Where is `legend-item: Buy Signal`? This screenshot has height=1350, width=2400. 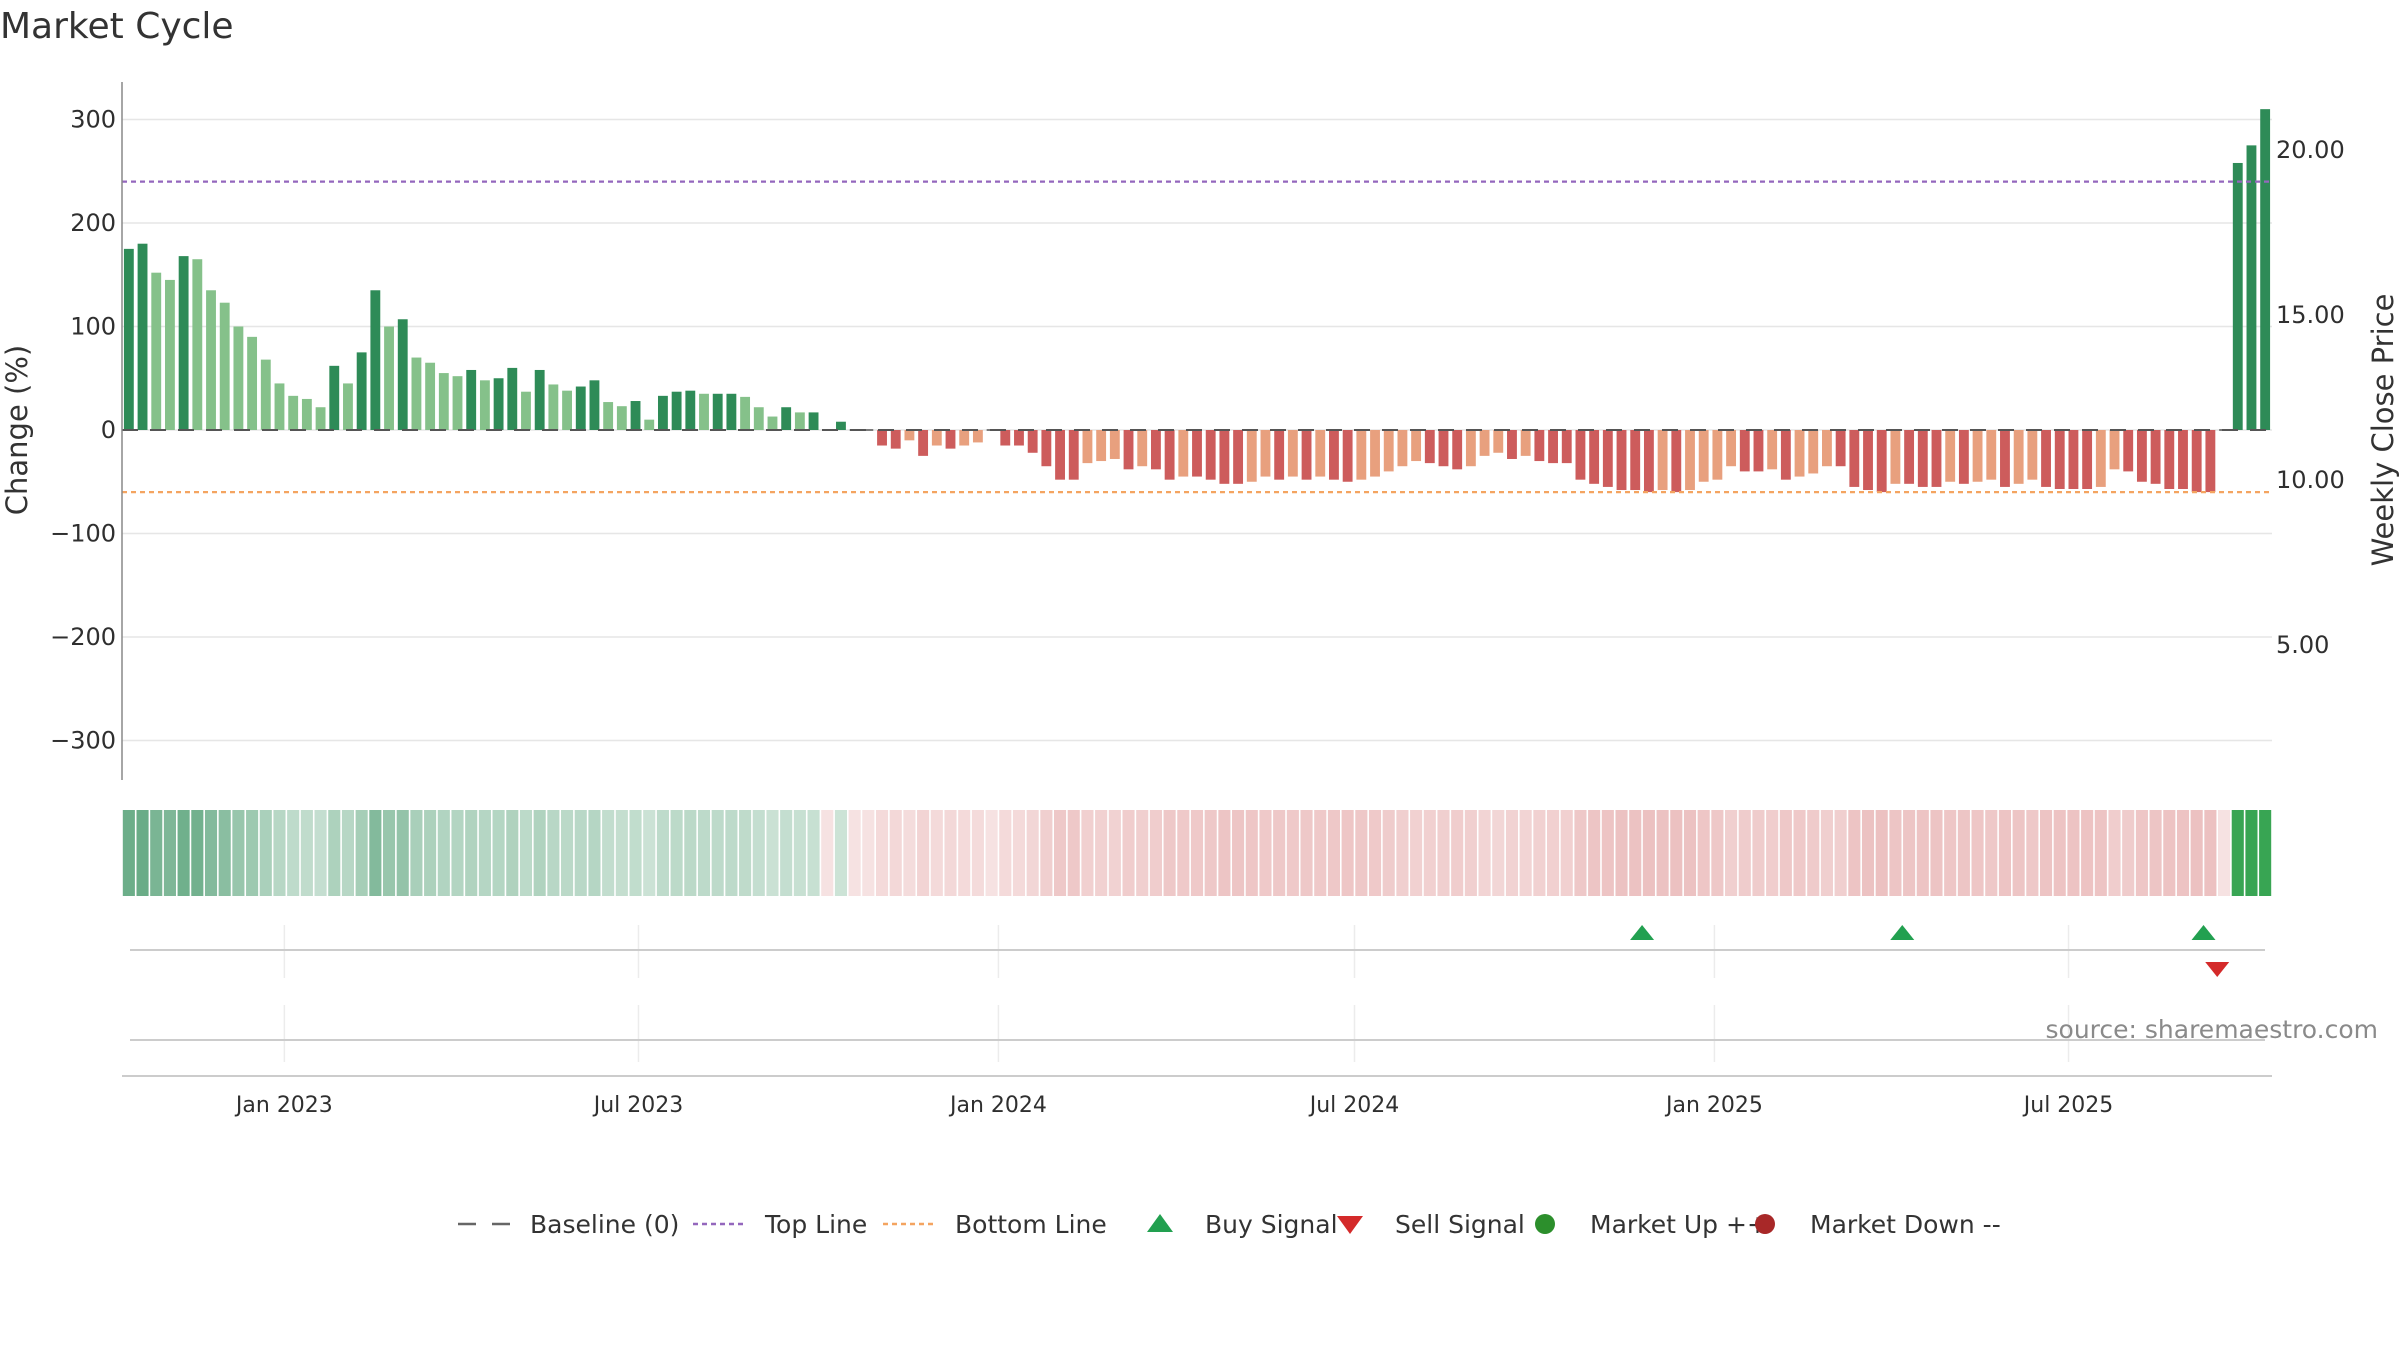 legend-item: Buy Signal is located at coordinates (1242, 1224).